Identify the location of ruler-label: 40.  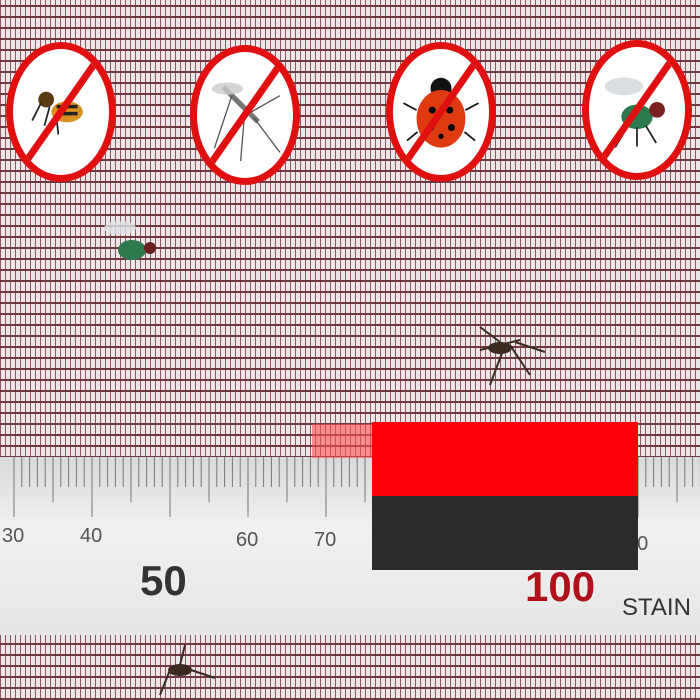
(91, 536).